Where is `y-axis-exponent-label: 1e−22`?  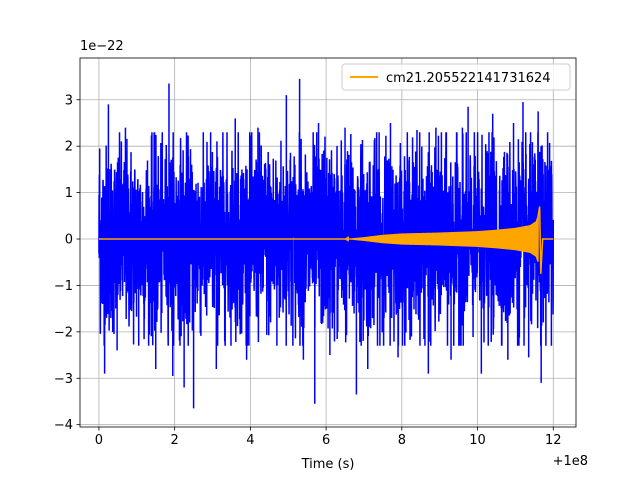 y-axis-exponent-label: 1e−22 is located at coordinates (102, 46).